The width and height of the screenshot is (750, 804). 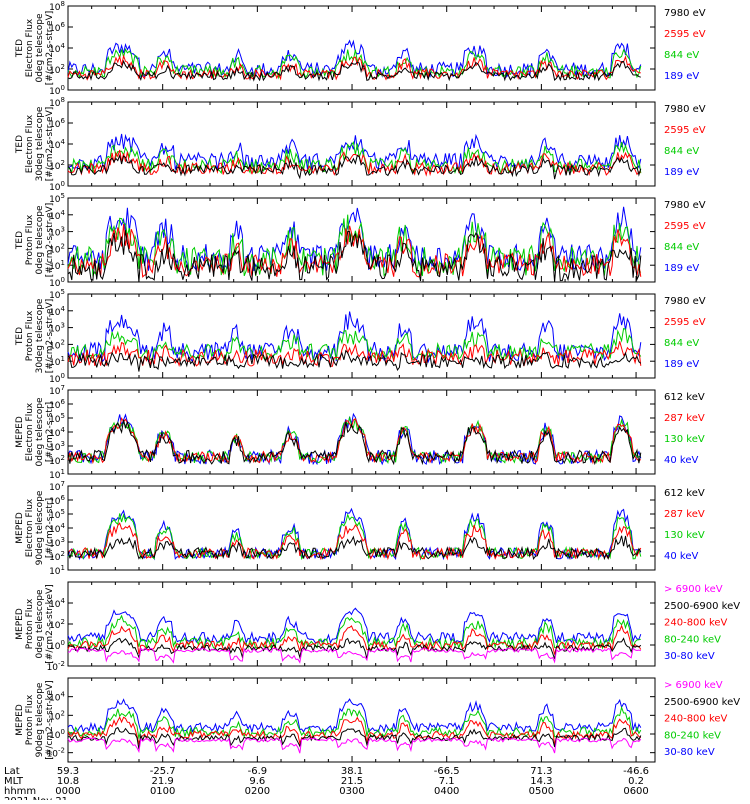 What do you see at coordinates (67, 791) in the screenshot?
I see `x-tick-hhmm: 0000` at bounding box center [67, 791].